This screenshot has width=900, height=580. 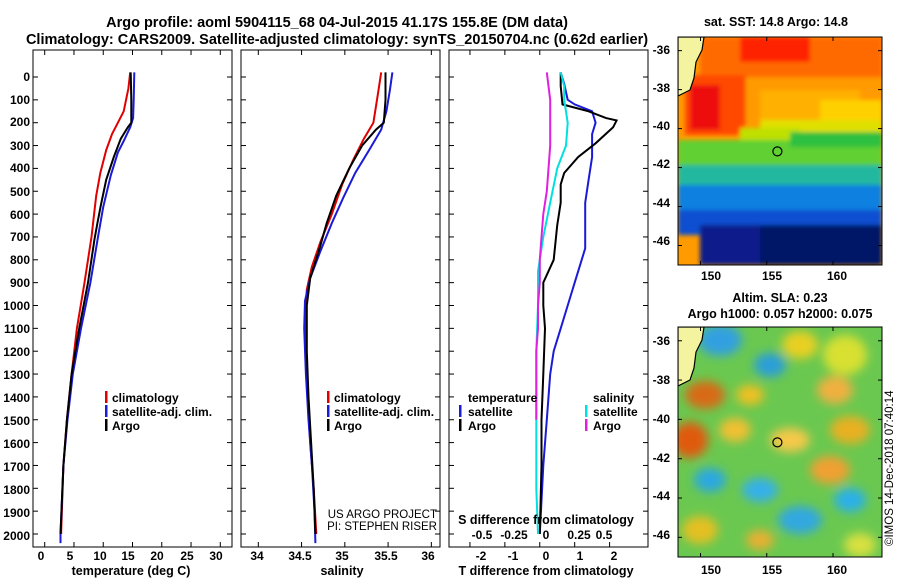 What do you see at coordinates (779, 298) in the screenshot?
I see `sla-map-title-line1: Altim. SLA: 0.23` at bounding box center [779, 298].